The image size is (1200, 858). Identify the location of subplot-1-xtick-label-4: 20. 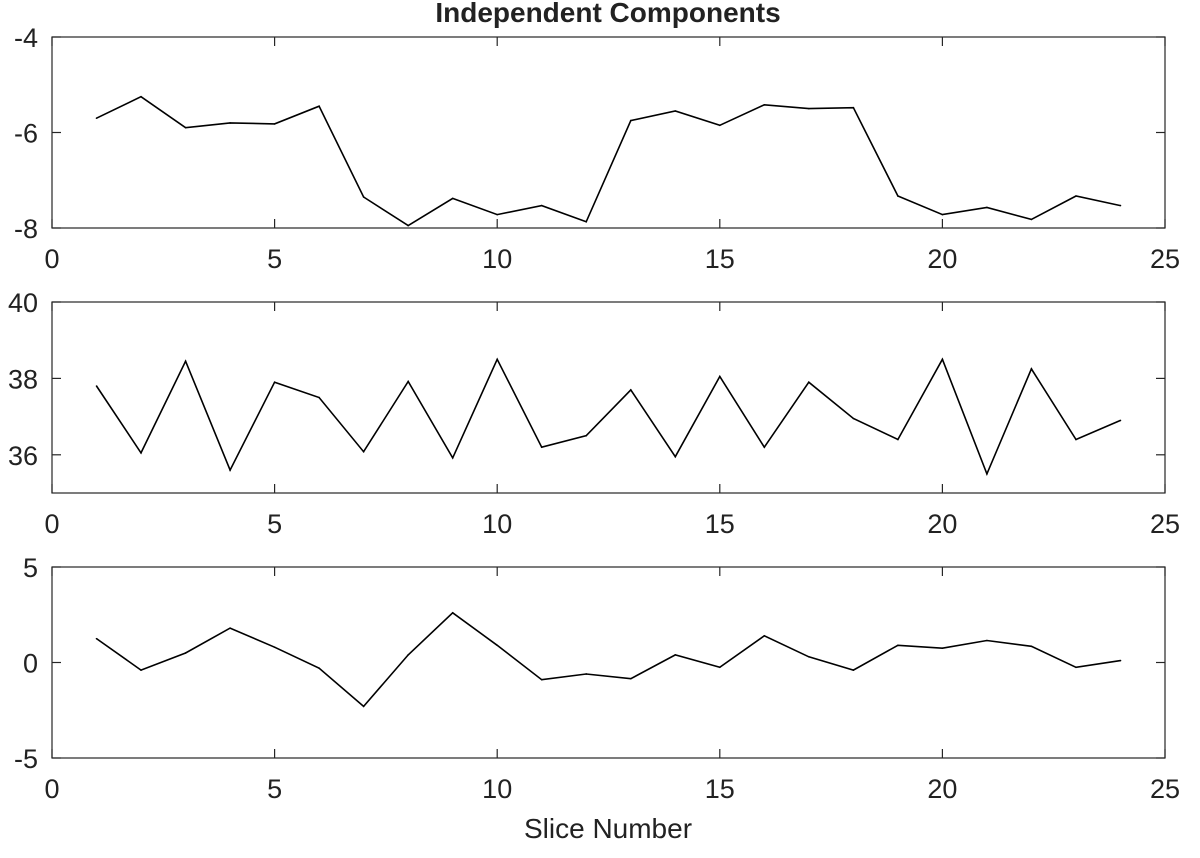
(942, 259).